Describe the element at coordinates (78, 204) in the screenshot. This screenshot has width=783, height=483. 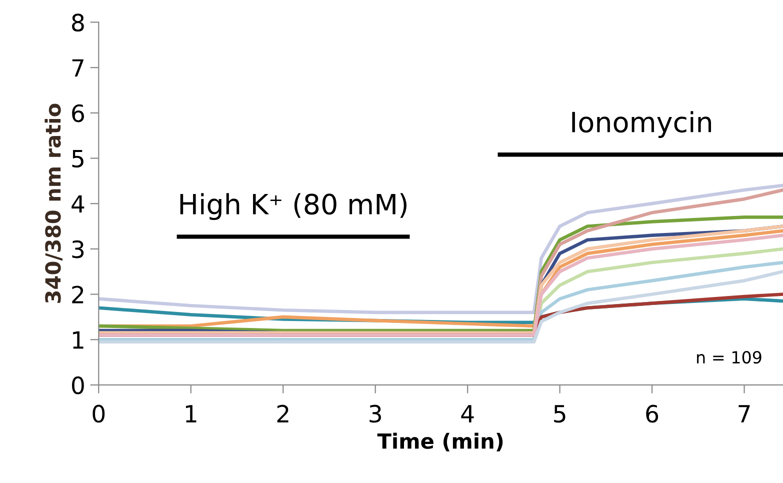
I see `y-tick-label: 4` at that location.